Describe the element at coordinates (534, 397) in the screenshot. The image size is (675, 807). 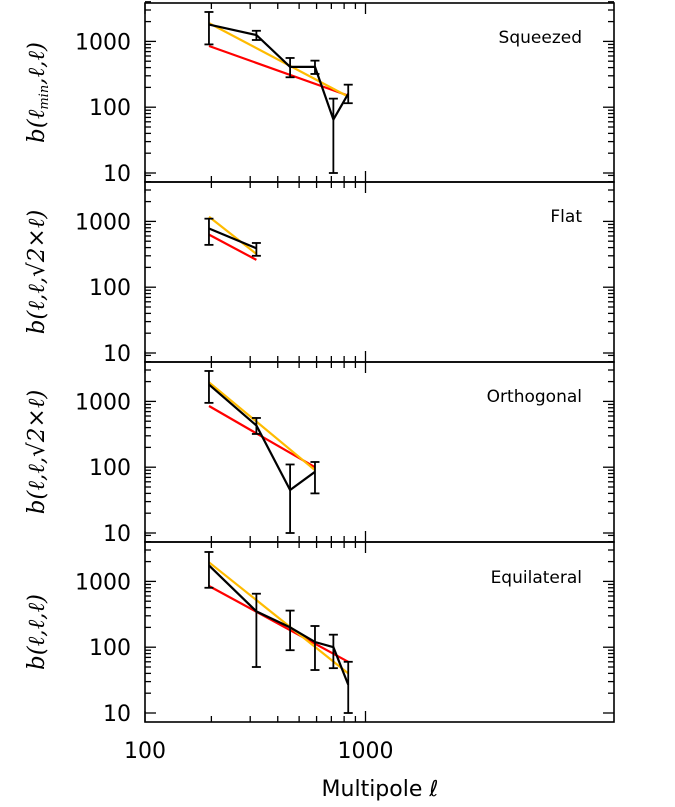
I see `panel-title: Orthogonal` at that location.